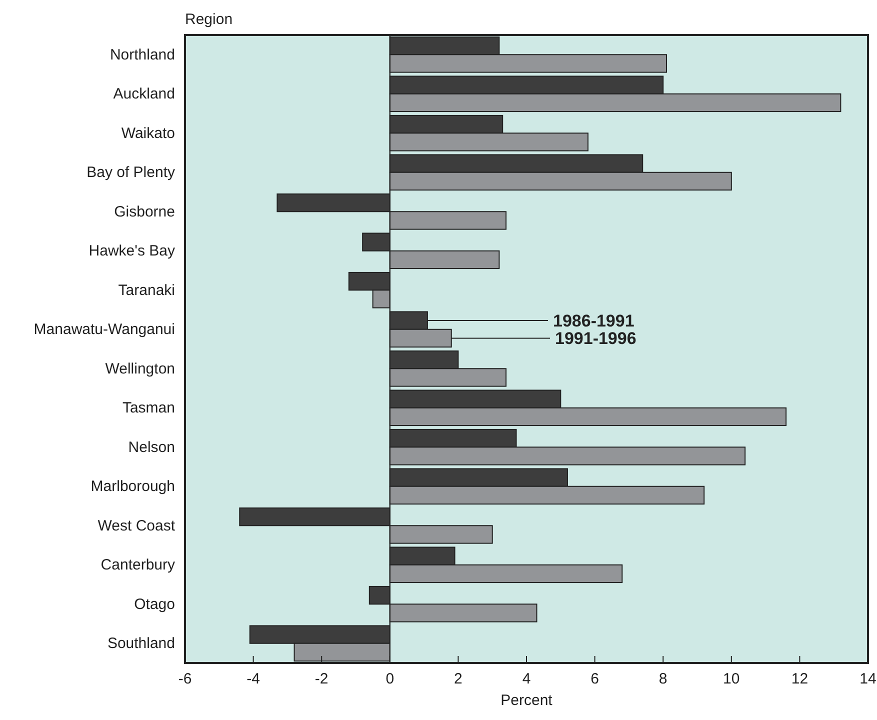 Image resolution: width=877 pixels, height=720 pixels. Describe the element at coordinates (137, 525) in the screenshot. I see `y-tick-label: West Coast` at that location.